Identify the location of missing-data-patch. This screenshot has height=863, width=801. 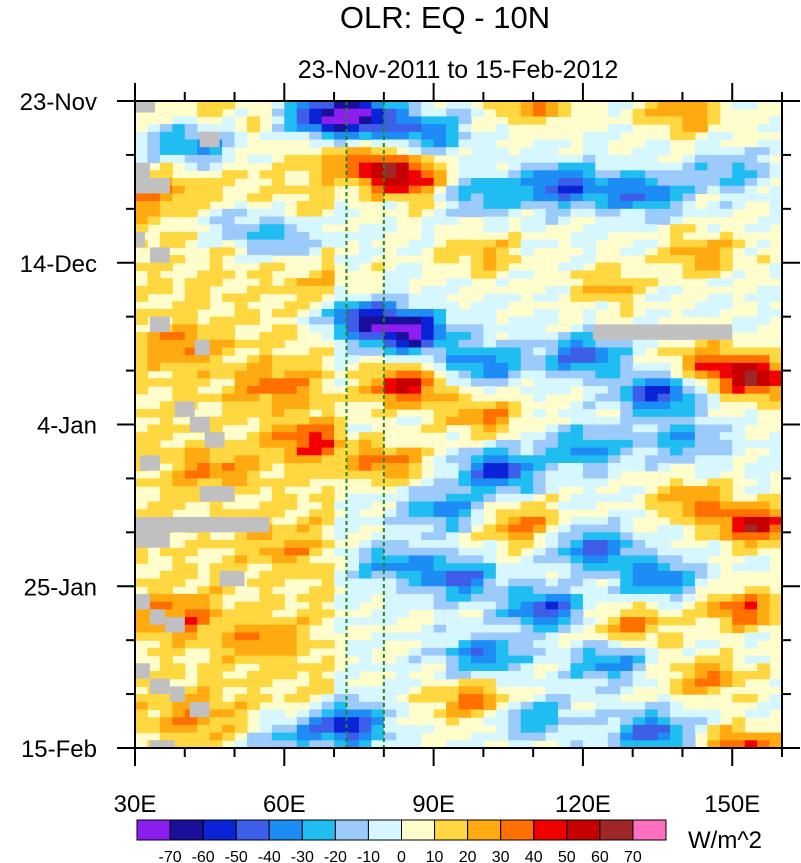
(174, 625).